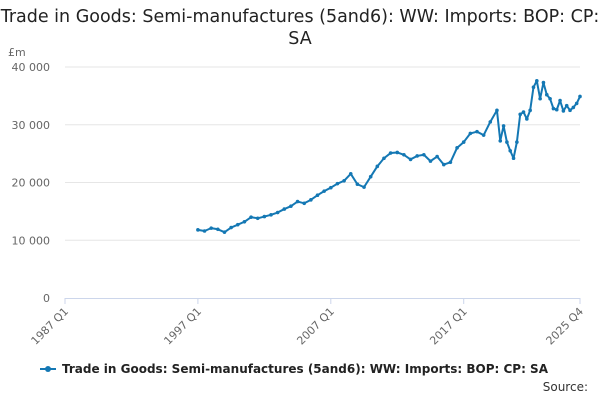  What do you see at coordinates (31, 240) in the screenshot?
I see `y-tick-label: 10 000` at bounding box center [31, 240].